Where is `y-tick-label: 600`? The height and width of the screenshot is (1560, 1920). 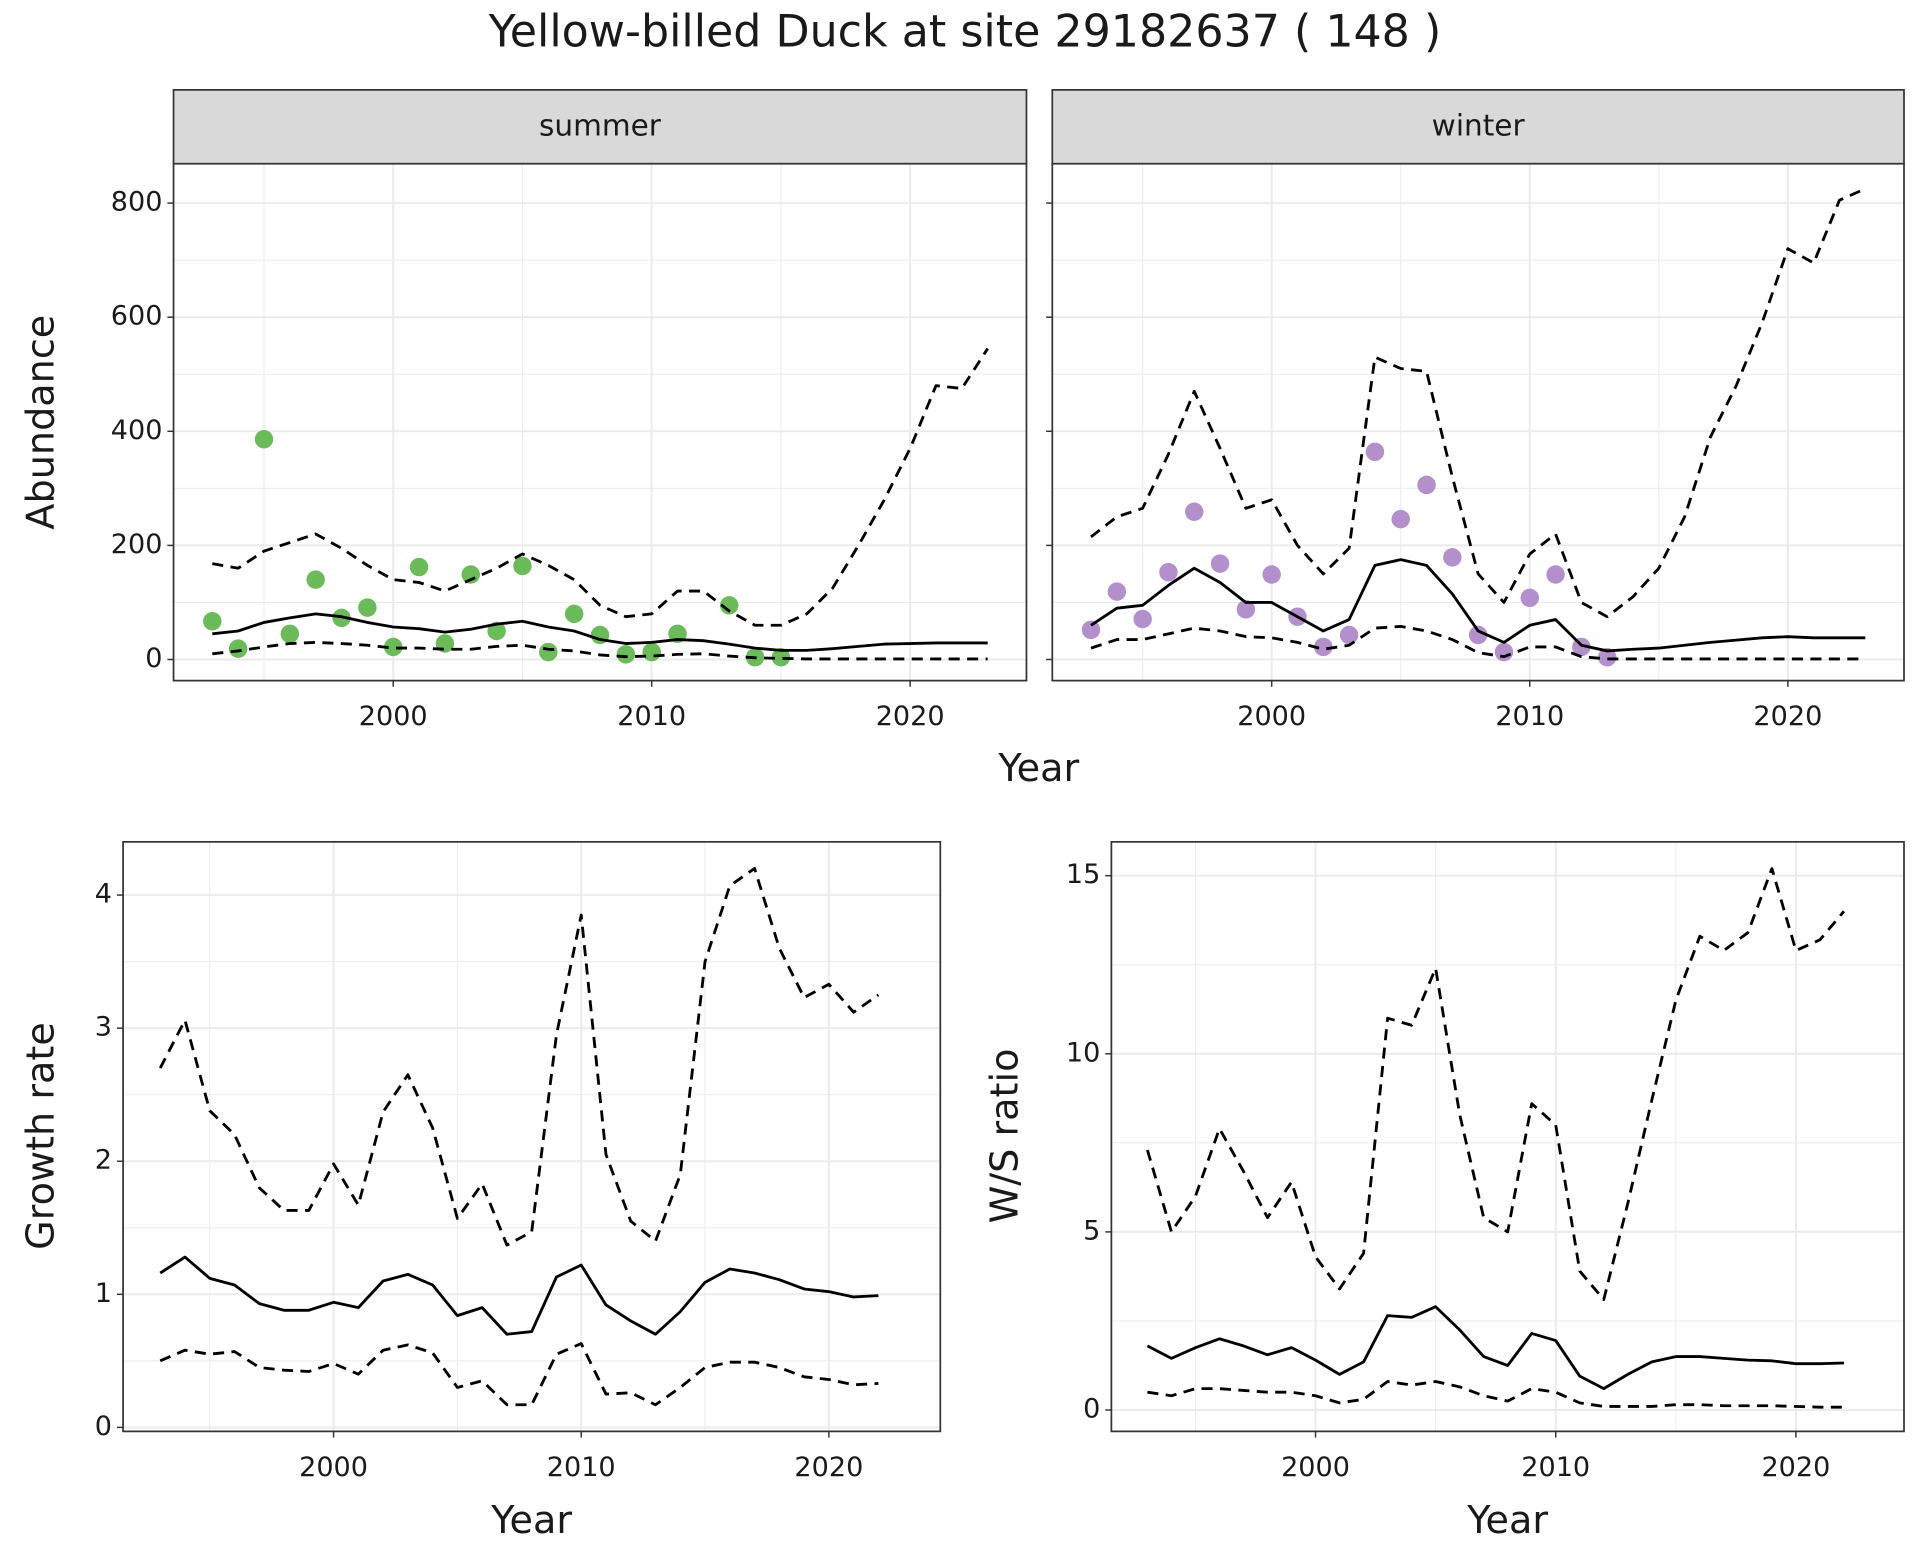
y-tick-label: 600 is located at coordinates (137, 316).